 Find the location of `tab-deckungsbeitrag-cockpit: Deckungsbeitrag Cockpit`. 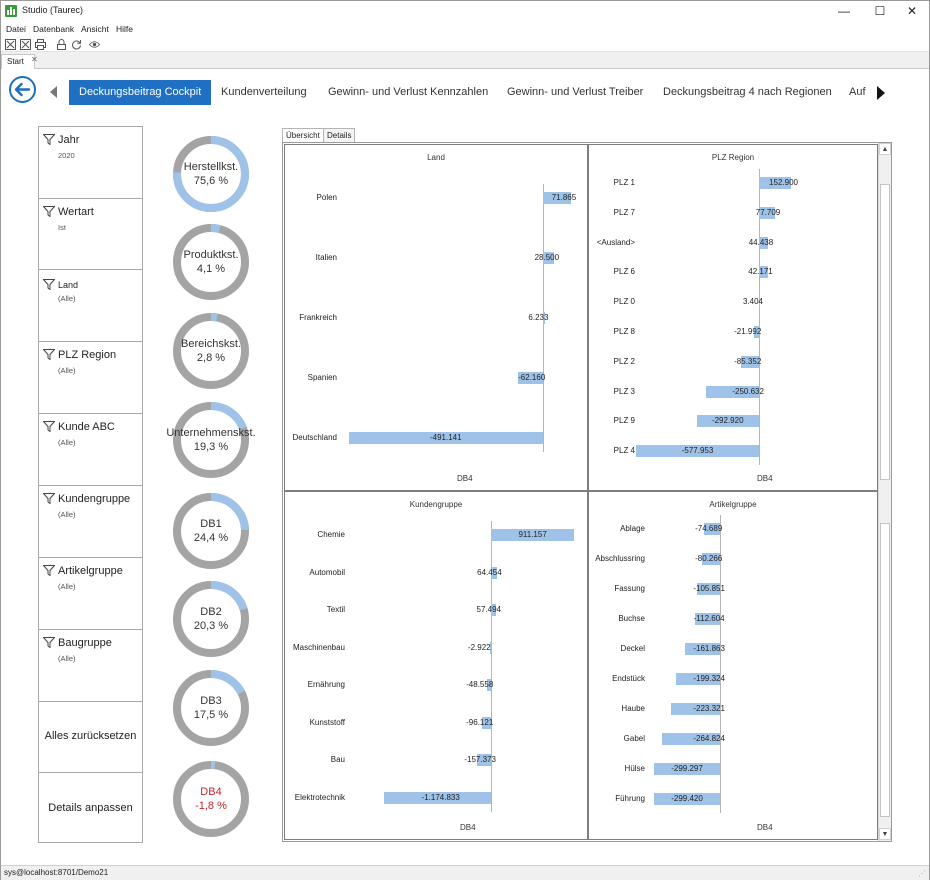

tab-deckungsbeitrag-cockpit: Deckungsbeitrag Cockpit is located at coordinates (140, 92).